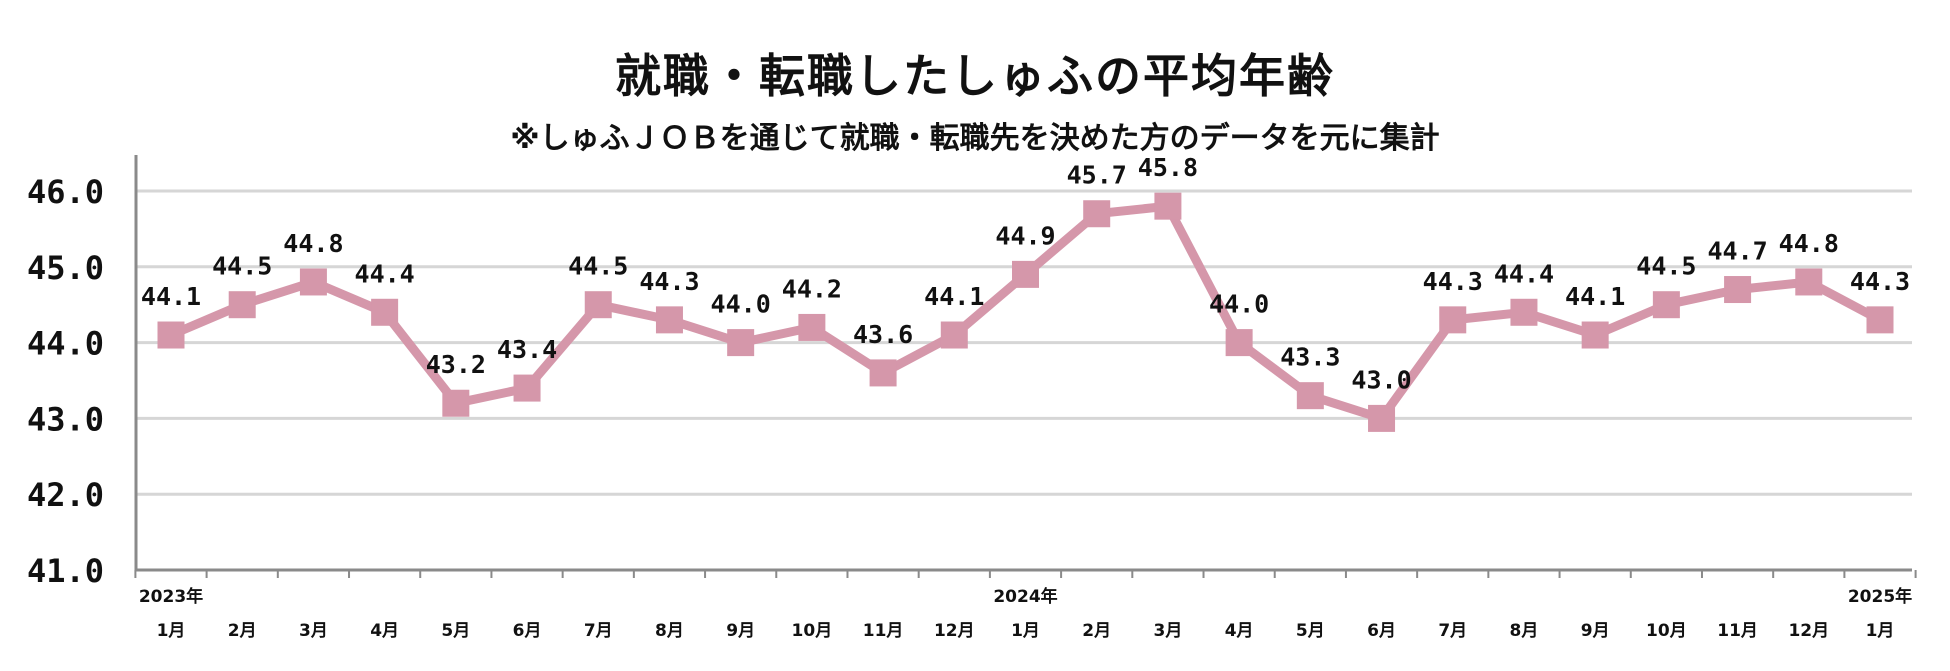 The width and height of the screenshot is (1950, 671). What do you see at coordinates (1097, 175) in the screenshot?
I see `data-label: 45.7` at bounding box center [1097, 175].